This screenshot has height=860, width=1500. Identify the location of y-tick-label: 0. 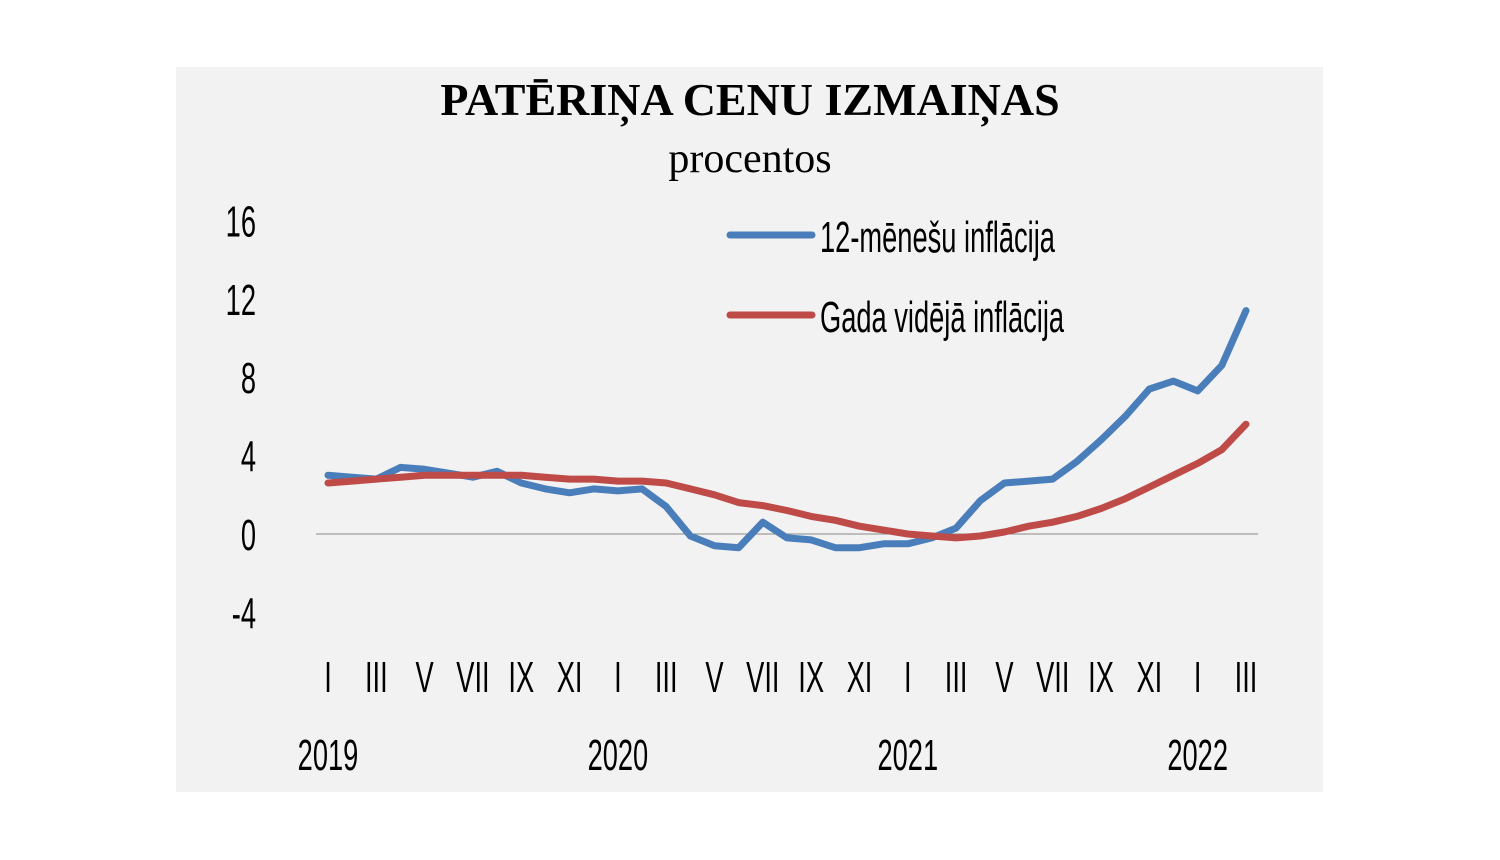
(248, 534).